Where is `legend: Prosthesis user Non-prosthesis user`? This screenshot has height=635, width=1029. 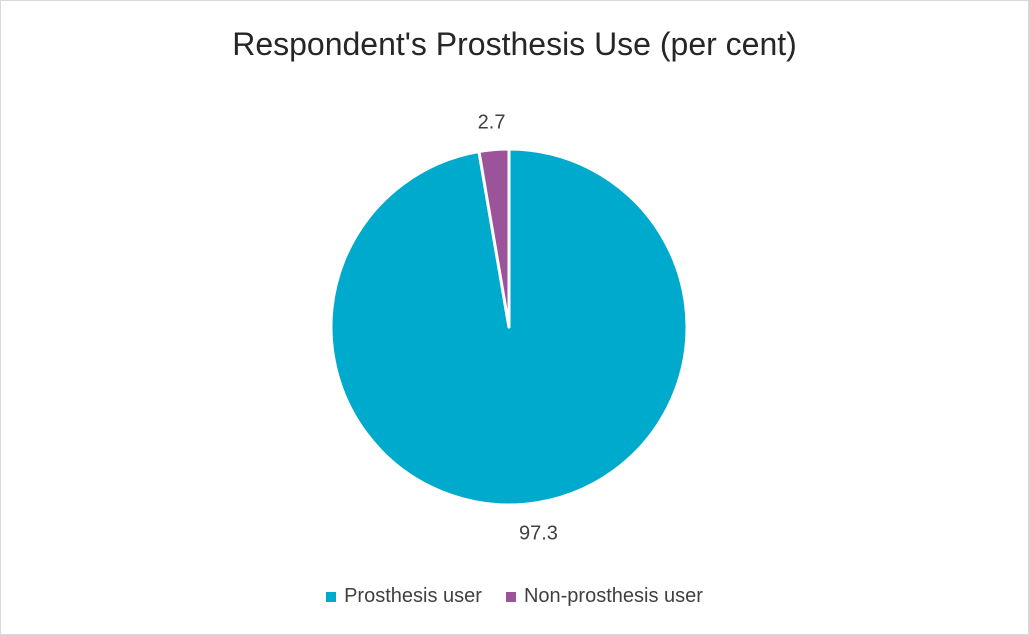
legend: Prosthesis user Non-prosthesis user is located at coordinates (514, 596).